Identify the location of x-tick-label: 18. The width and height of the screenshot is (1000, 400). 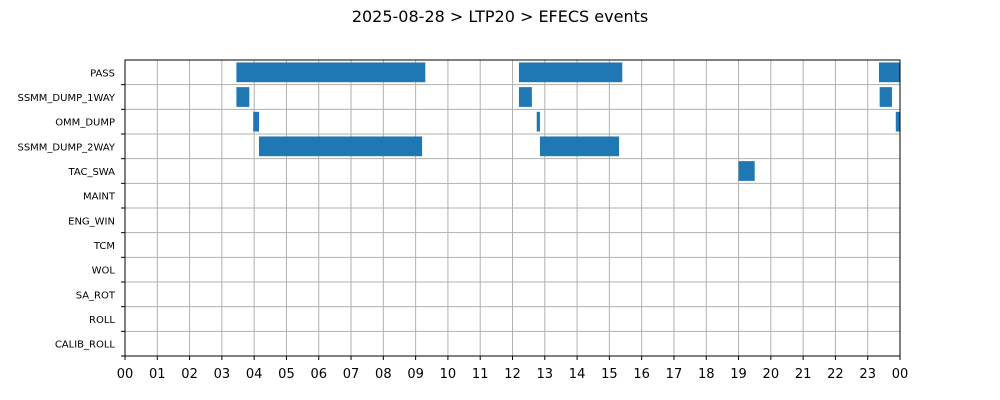
(706, 374).